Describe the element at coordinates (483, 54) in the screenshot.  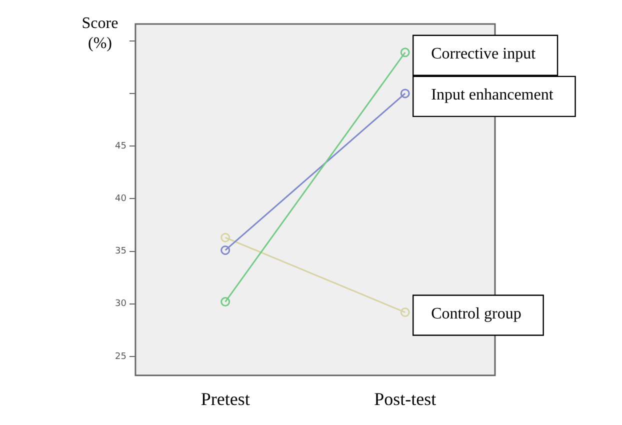
I see `series-label: Corrective input` at that location.